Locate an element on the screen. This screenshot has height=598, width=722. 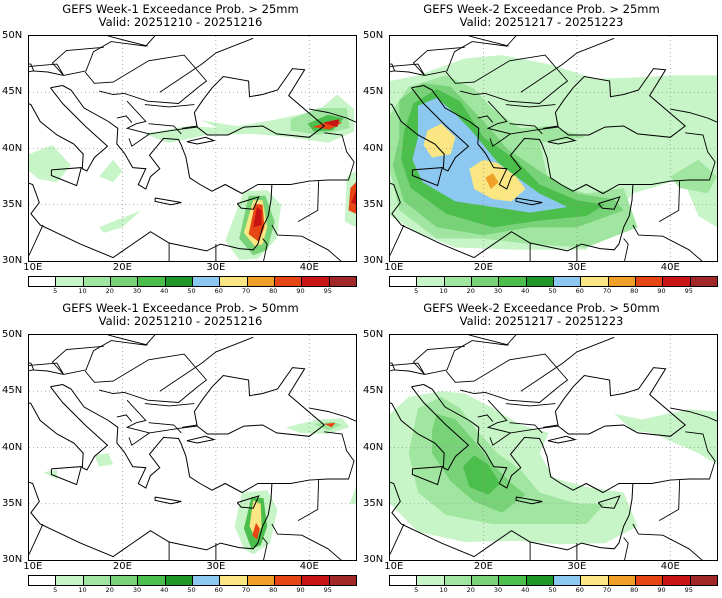
colorbar-ticks: 5 10 20 30 40 50 60 70 80 90 95 is located at coordinates (552, 293).